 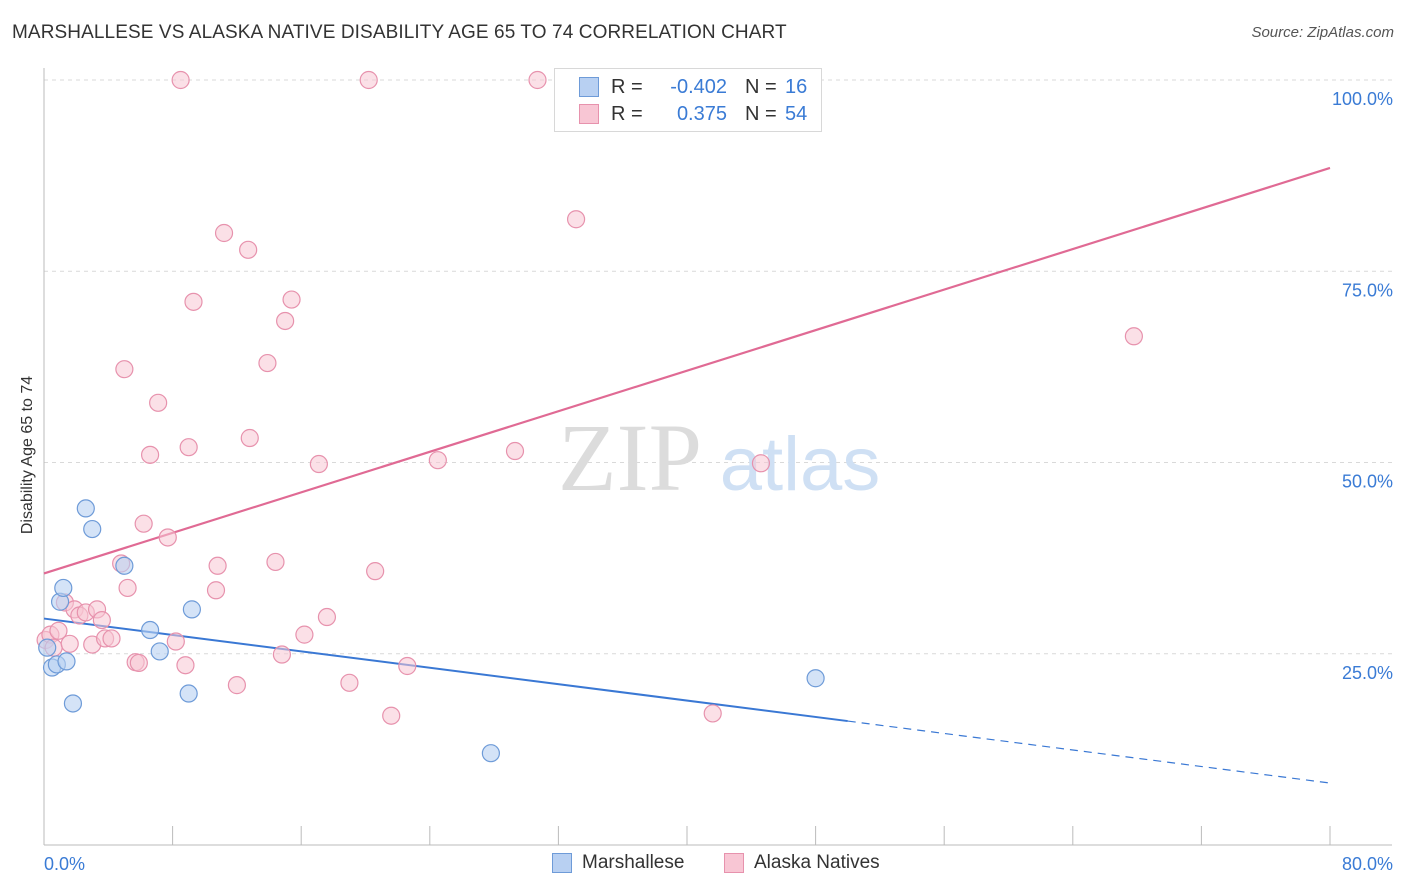 I want to click on y-tick-label: 50.0%, so click(x=1367, y=482).